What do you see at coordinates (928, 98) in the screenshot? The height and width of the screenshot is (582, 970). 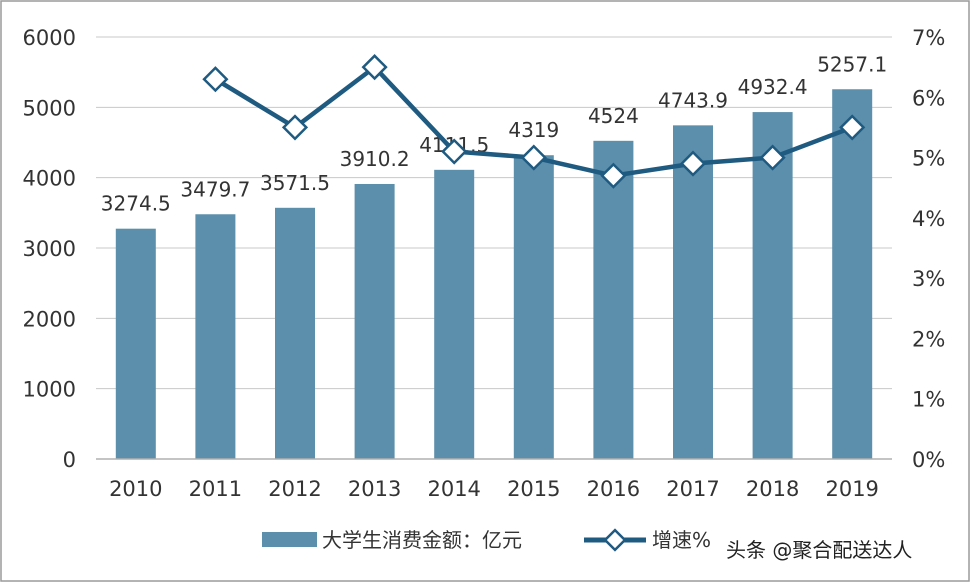 I see `y-right-tick-label: 6%` at bounding box center [928, 98].